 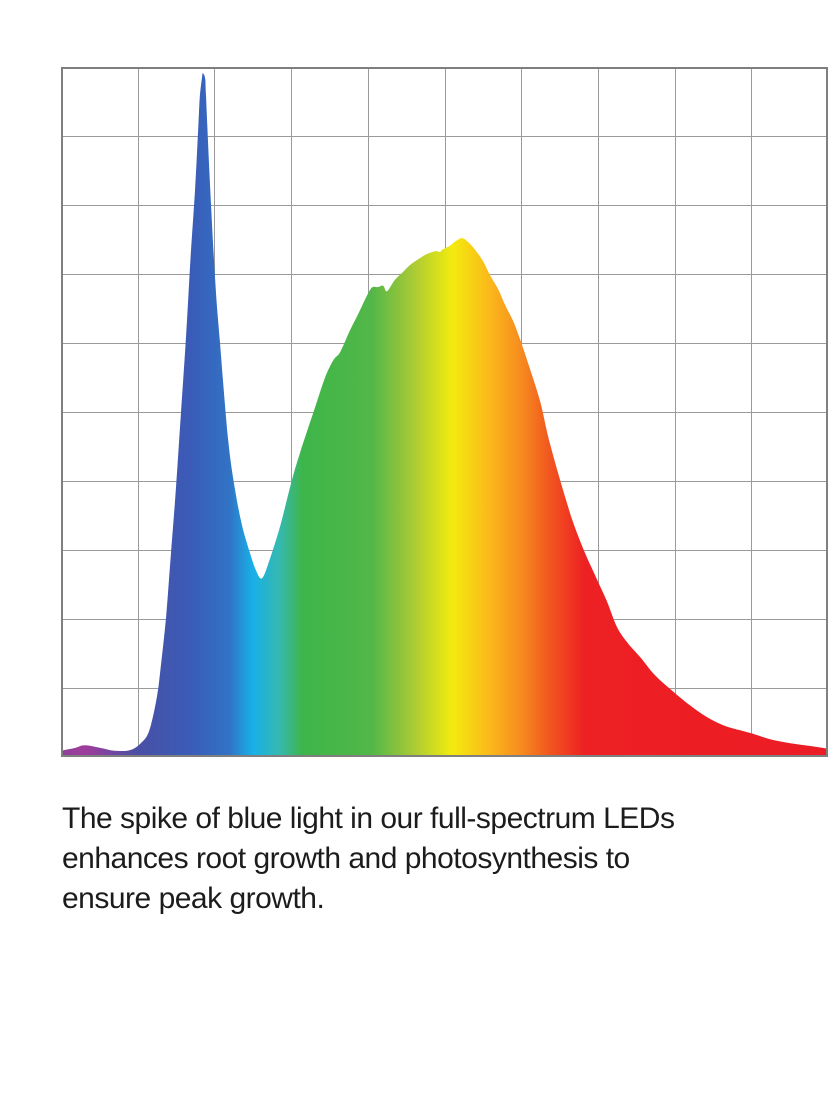 What do you see at coordinates (193, 898) in the screenshot?
I see `caption-line-3: ensure peak growth.` at bounding box center [193, 898].